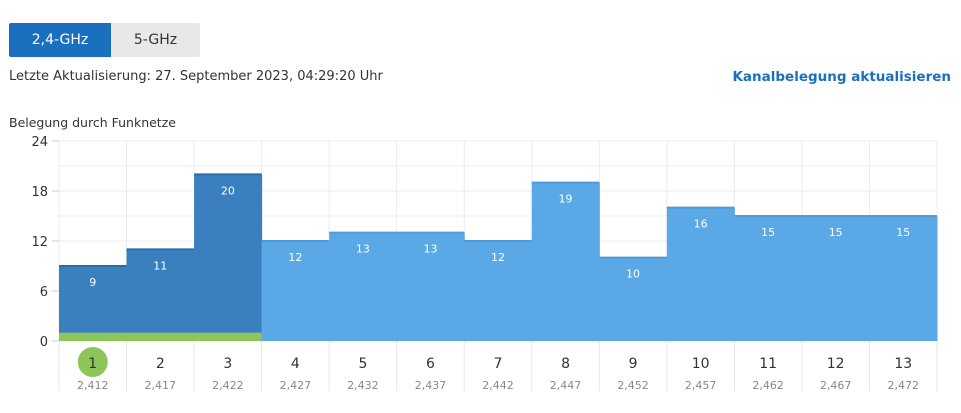 The height and width of the screenshot is (413, 961). What do you see at coordinates (430, 364) in the screenshot?
I see `channel-label: 6` at bounding box center [430, 364].